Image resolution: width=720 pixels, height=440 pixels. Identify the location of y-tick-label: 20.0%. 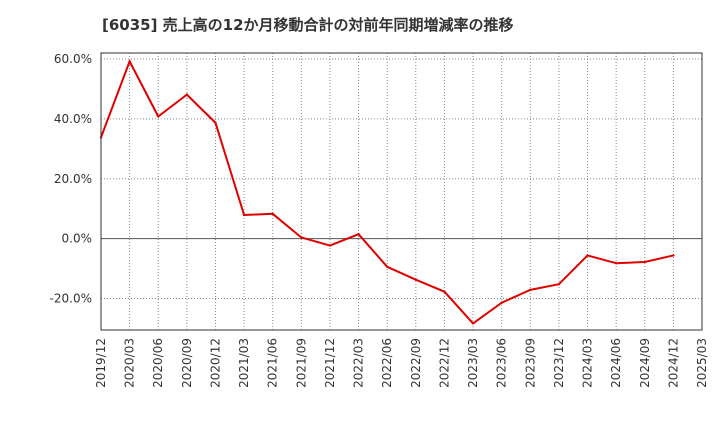
(73, 179).